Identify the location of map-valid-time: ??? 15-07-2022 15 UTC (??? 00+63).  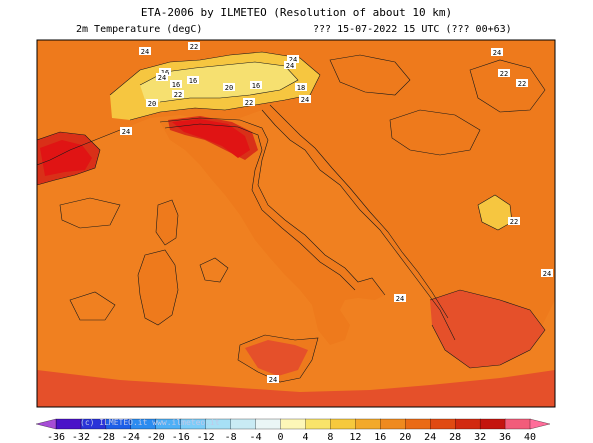
(412, 29).